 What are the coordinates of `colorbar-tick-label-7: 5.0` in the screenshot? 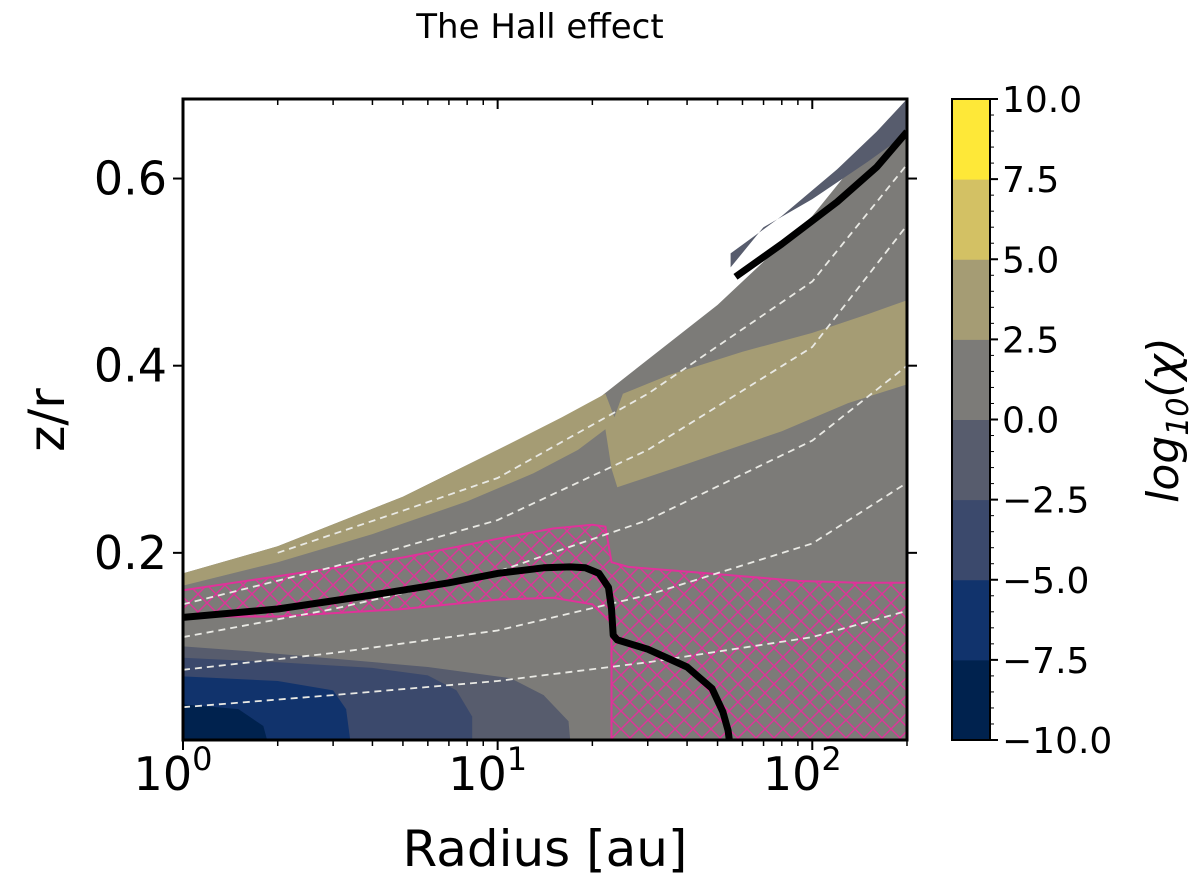 It's located at (1030, 260).